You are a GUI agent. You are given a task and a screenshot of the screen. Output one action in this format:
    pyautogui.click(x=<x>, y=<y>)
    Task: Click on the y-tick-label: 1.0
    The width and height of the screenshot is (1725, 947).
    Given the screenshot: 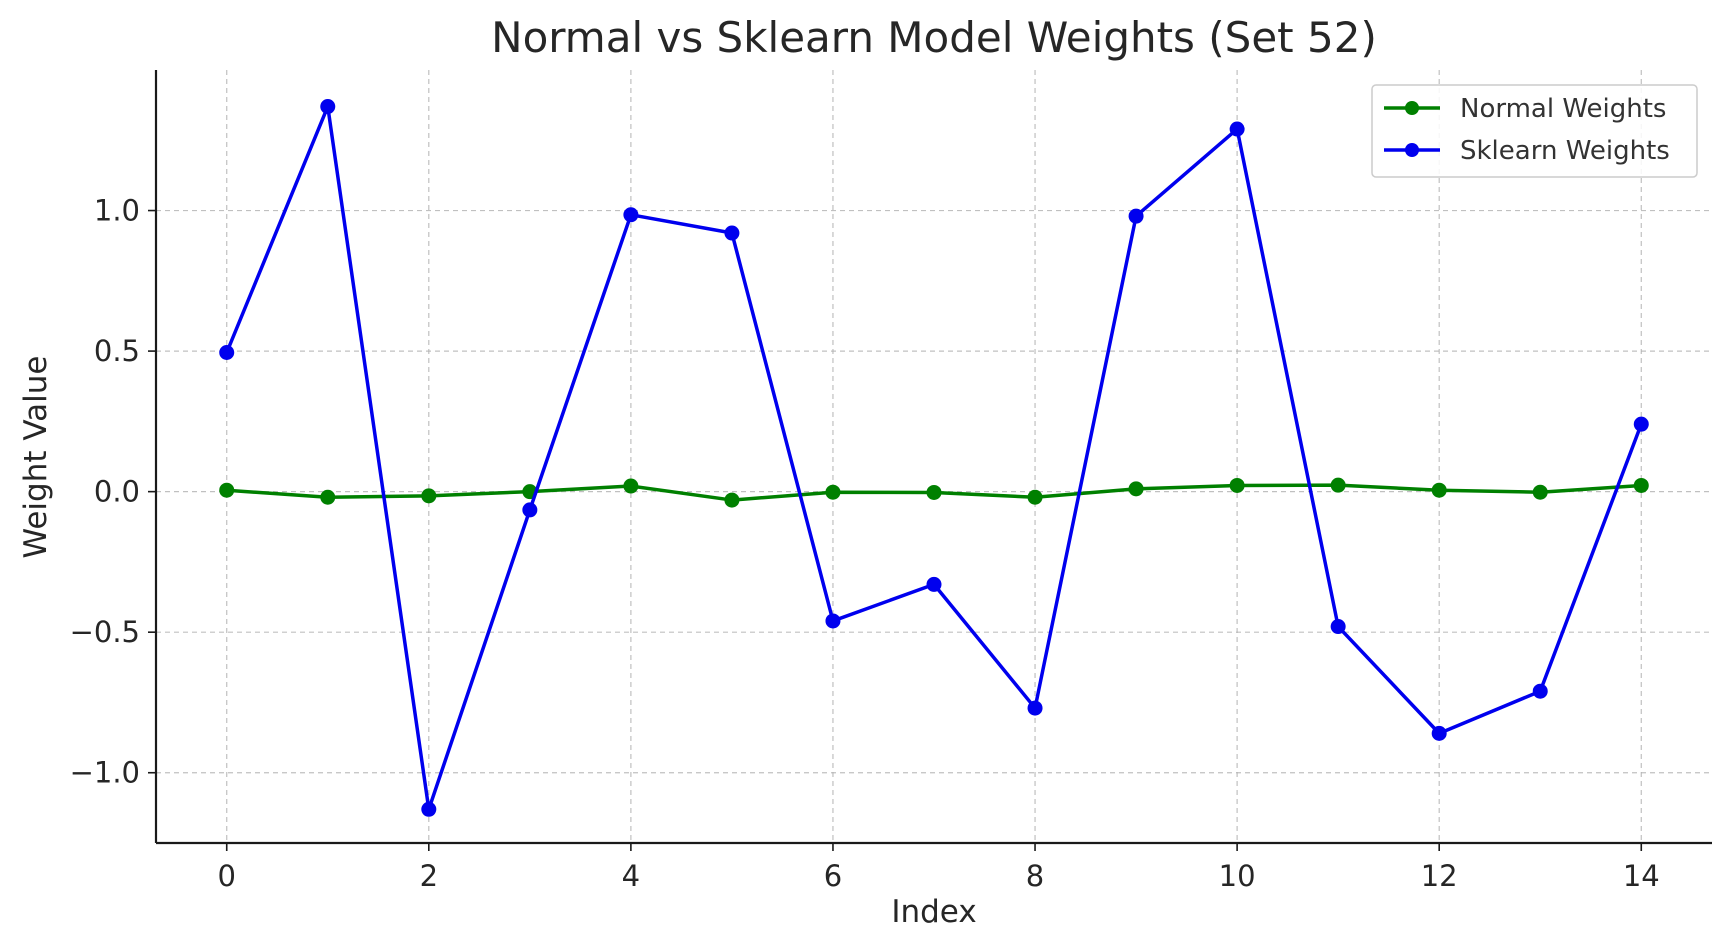 What is the action you would take?
    pyautogui.click(x=117, y=211)
    